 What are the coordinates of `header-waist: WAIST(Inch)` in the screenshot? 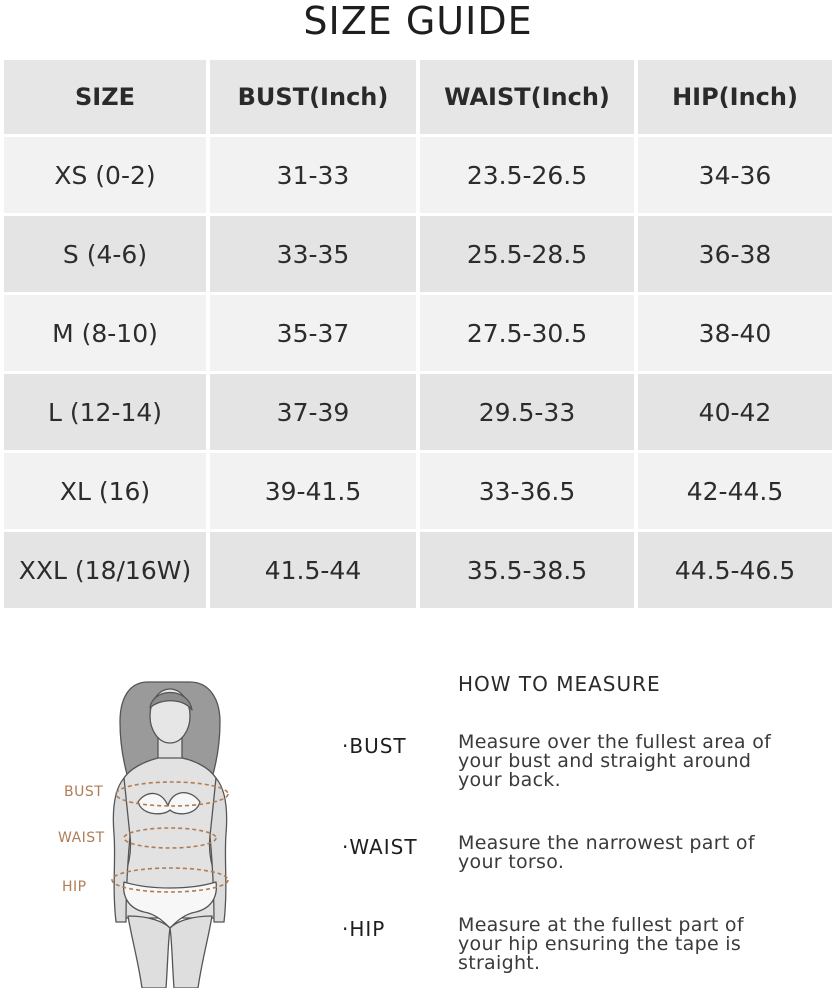 It's located at (527, 97).